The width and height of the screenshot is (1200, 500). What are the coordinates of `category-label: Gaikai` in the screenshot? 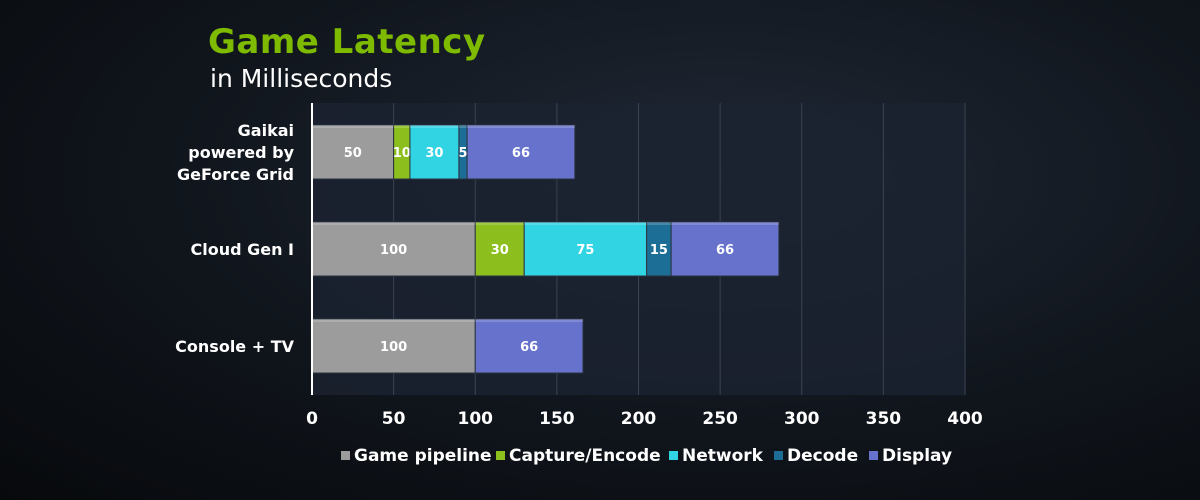 It's located at (266, 130).